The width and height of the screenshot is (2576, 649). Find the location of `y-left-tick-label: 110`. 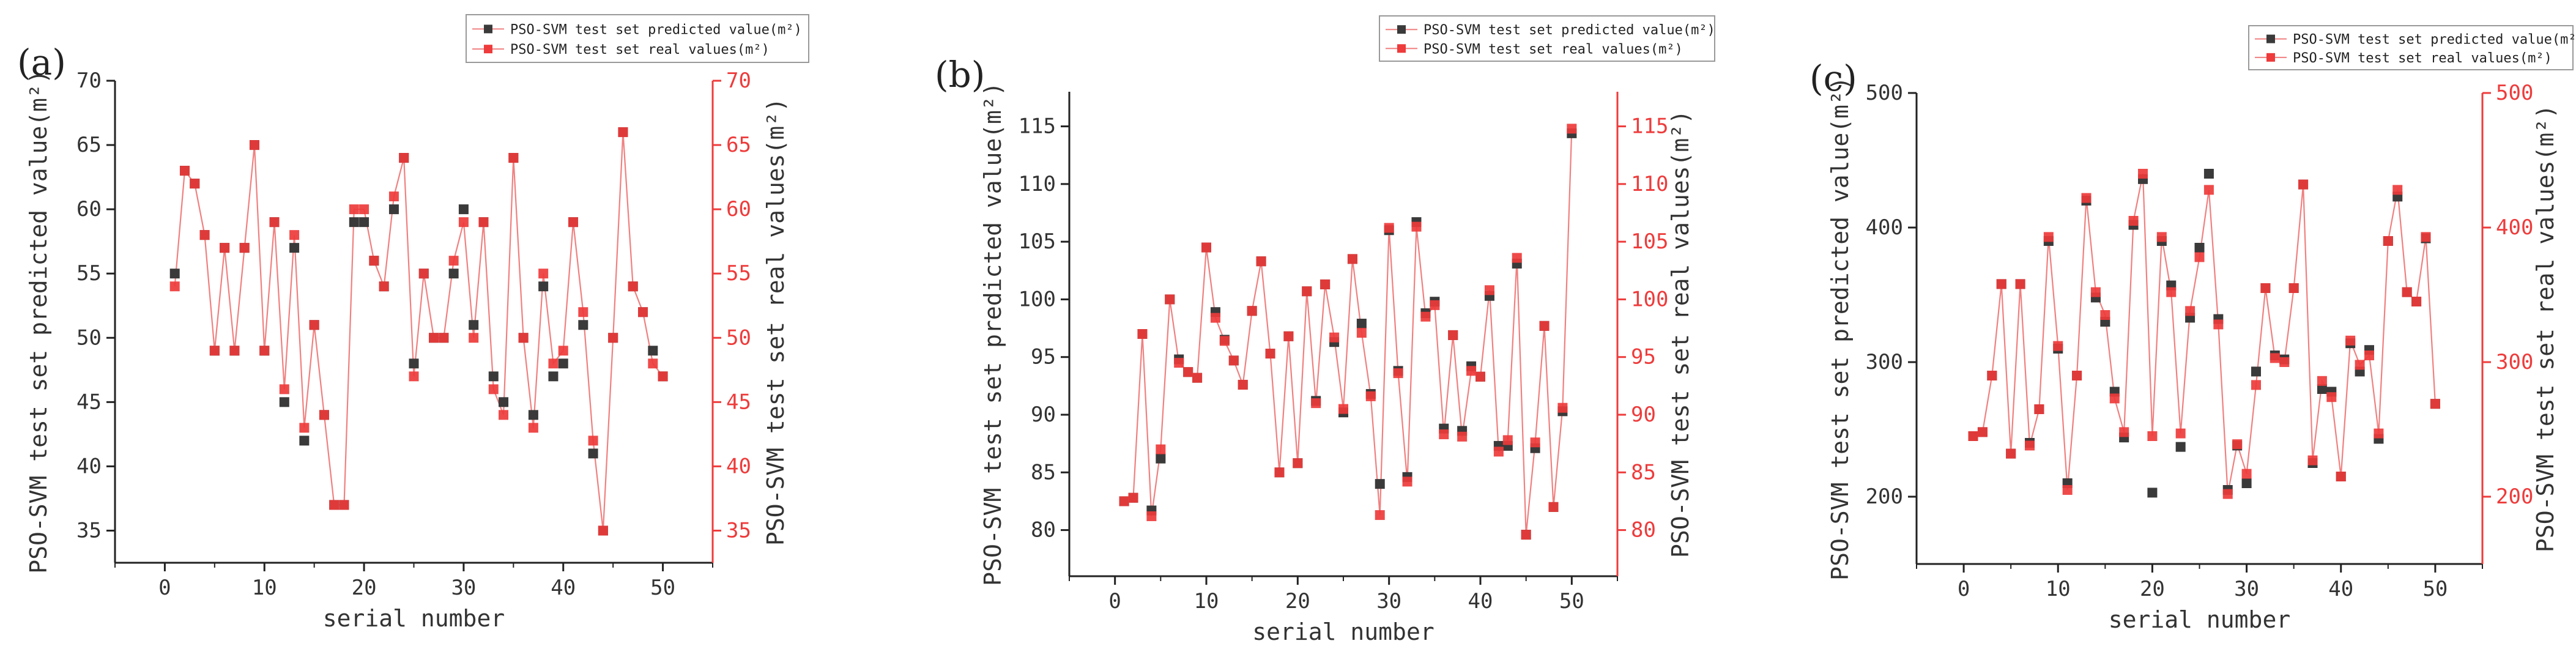

y-left-tick-label: 110 is located at coordinates (1037, 184).